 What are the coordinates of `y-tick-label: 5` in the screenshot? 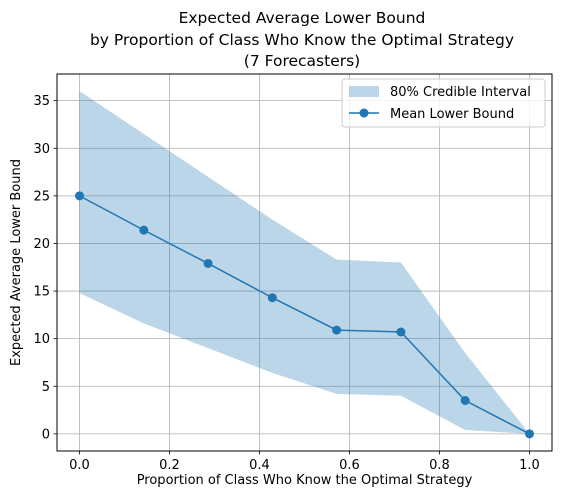 It's located at (46, 387).